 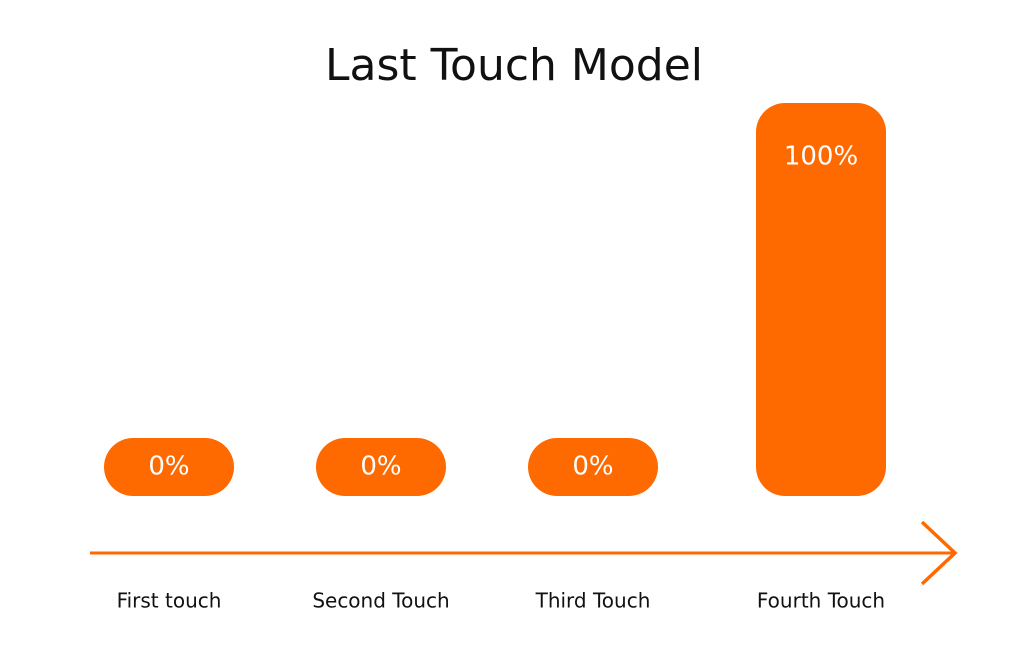 What do you see at coordinates (169, 601) in the screenshot?
I see `x-tick-label: First touch` at bounding box center [169, 601].